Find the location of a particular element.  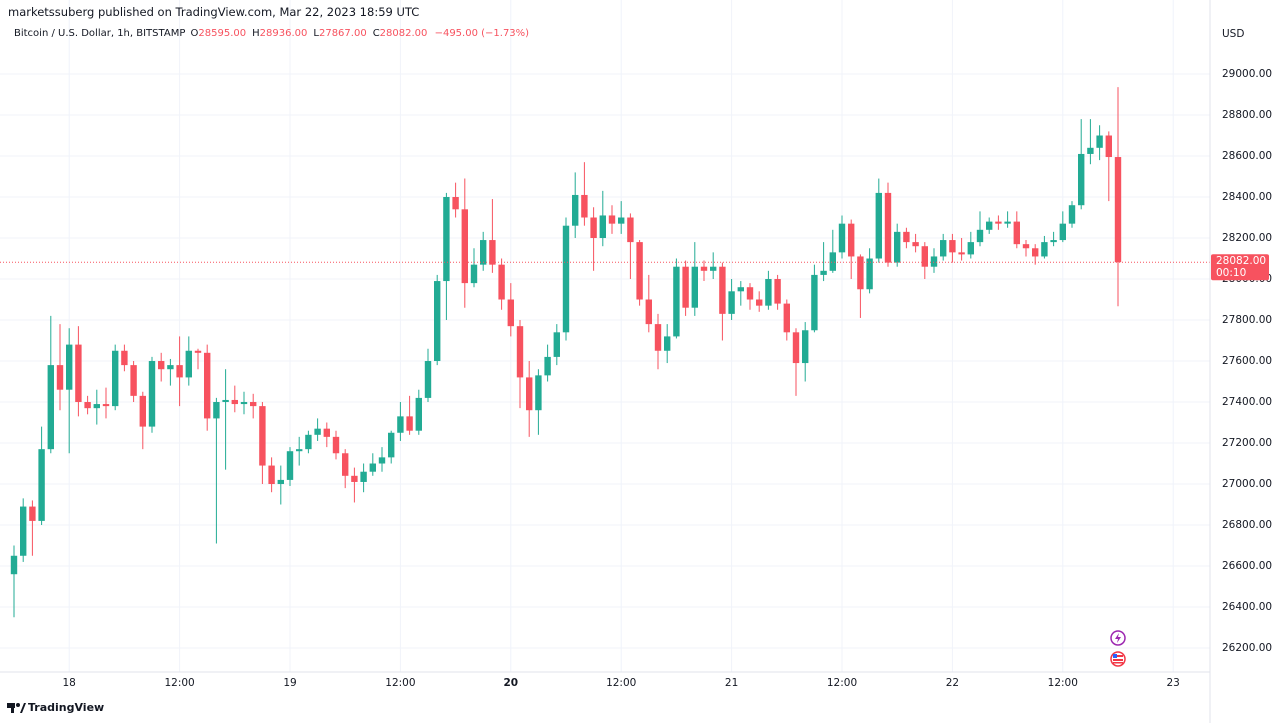

y-tick-label: 27800.00 is located at coordinates (1247, 320).